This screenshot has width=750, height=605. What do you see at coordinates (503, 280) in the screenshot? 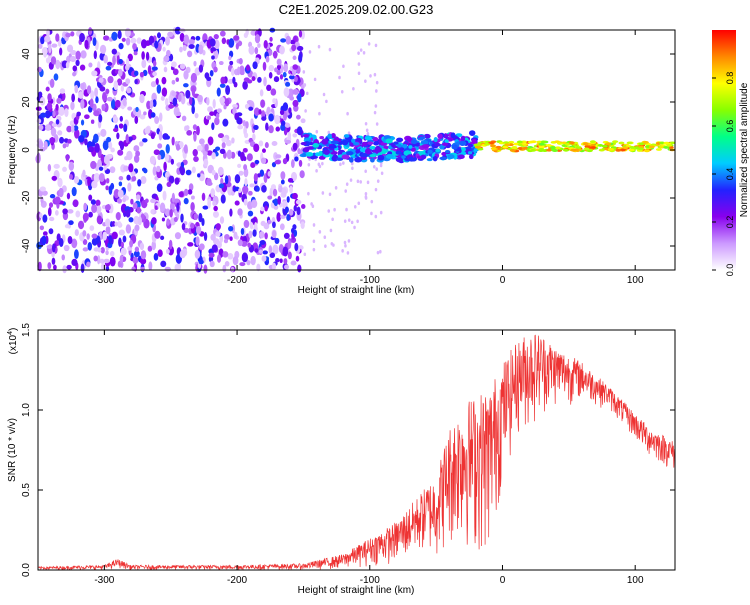
I see `x-tick-label: 0` at bounding box center [503, 280].